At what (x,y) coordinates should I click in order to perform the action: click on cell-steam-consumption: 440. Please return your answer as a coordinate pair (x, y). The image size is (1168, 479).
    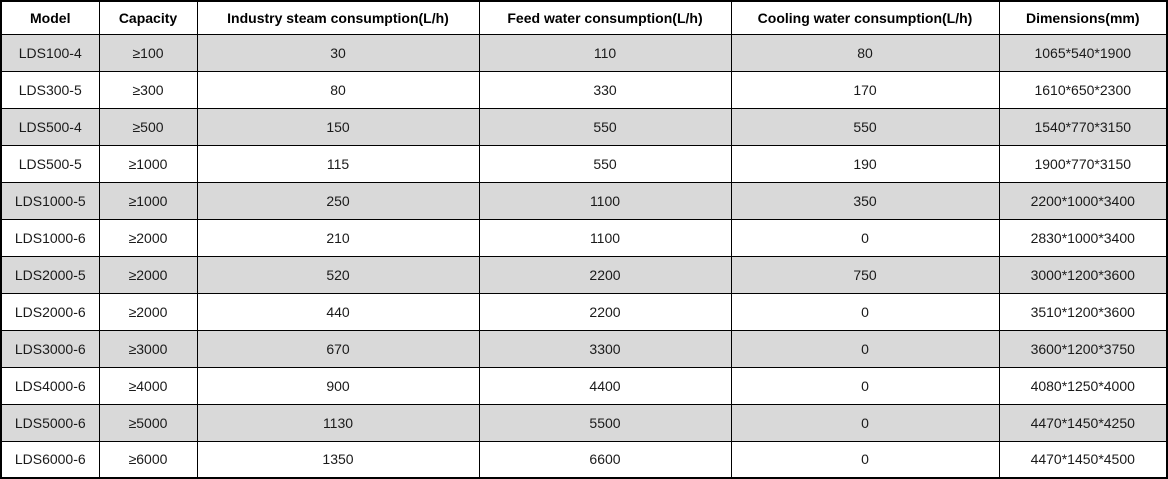
    Looking at the image, I should click on (338, 311).